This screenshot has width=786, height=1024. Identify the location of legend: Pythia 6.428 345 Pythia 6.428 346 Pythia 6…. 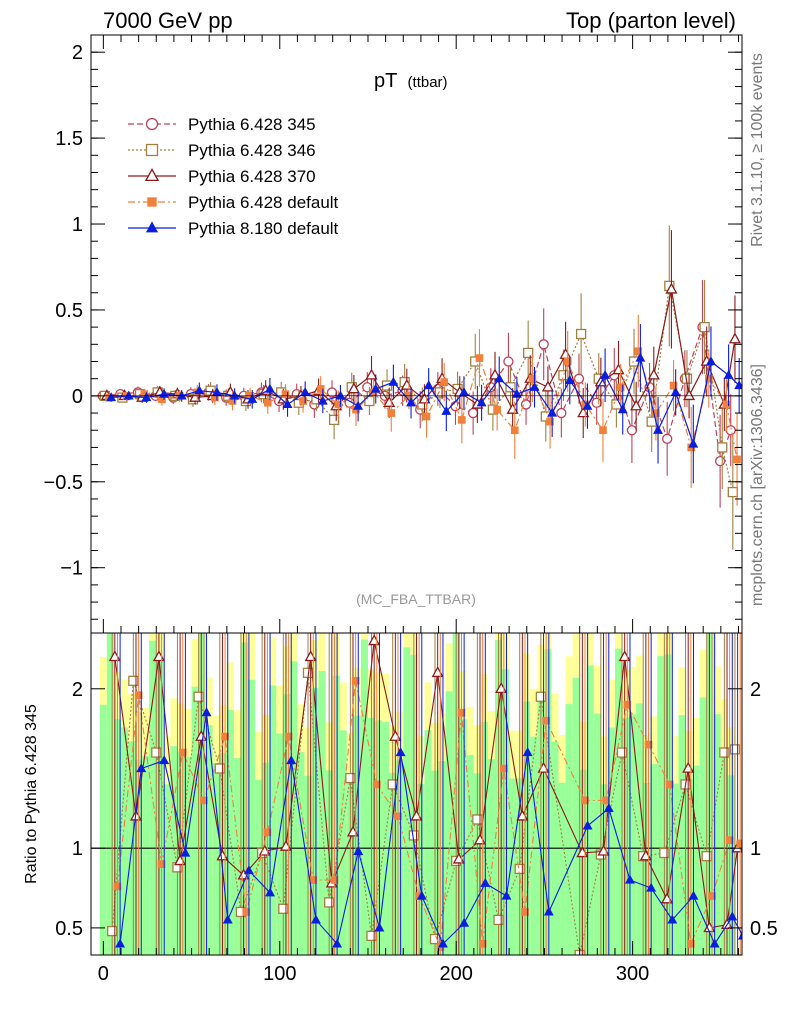
(233, 176).